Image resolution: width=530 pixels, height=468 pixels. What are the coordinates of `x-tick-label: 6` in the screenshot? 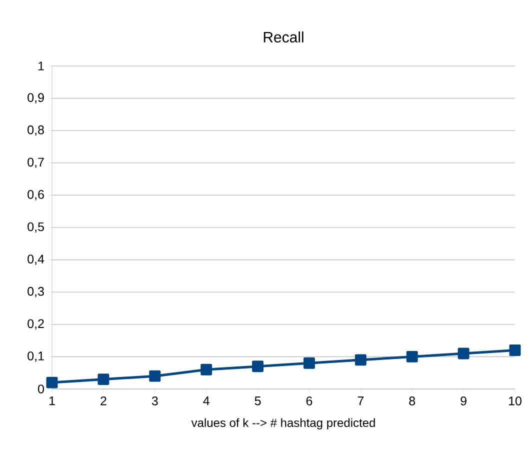 It's located at (309, 401).